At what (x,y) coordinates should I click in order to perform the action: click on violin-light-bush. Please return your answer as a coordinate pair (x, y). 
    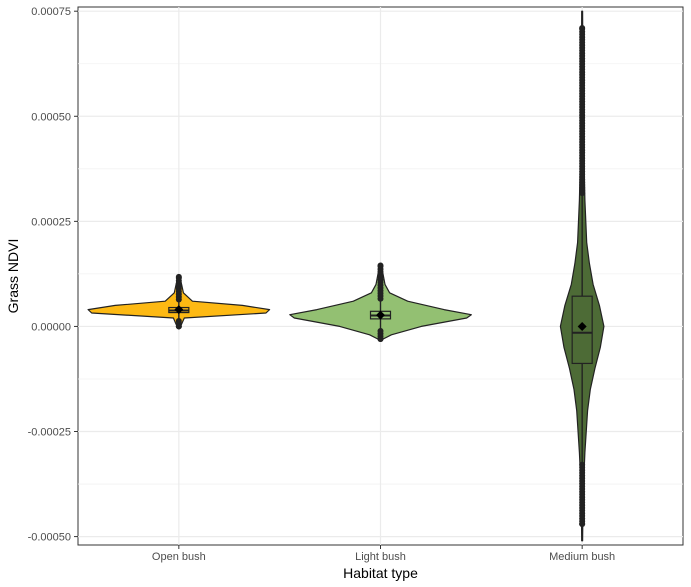
    Looking at the image, I should click on (380, 302).